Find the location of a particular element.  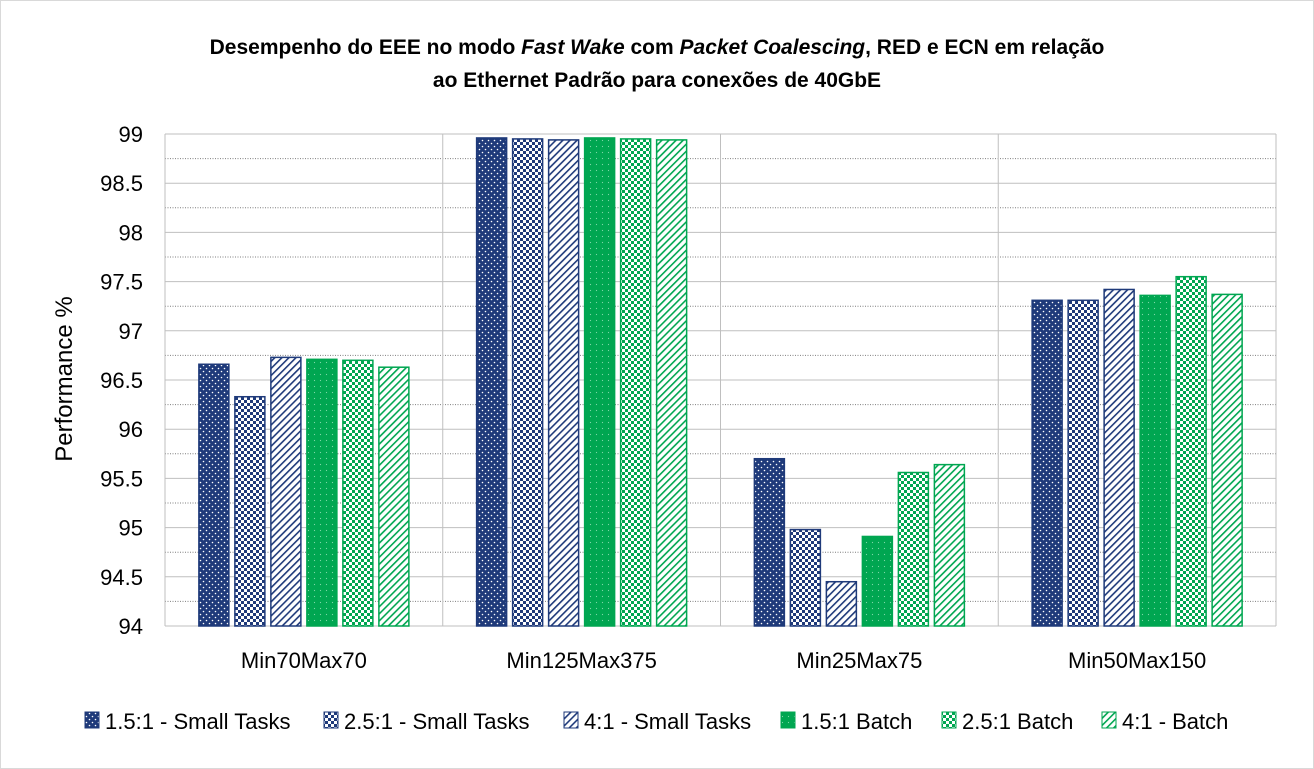

y-tick-label: 96.5 is located at coordinates (121, 380).